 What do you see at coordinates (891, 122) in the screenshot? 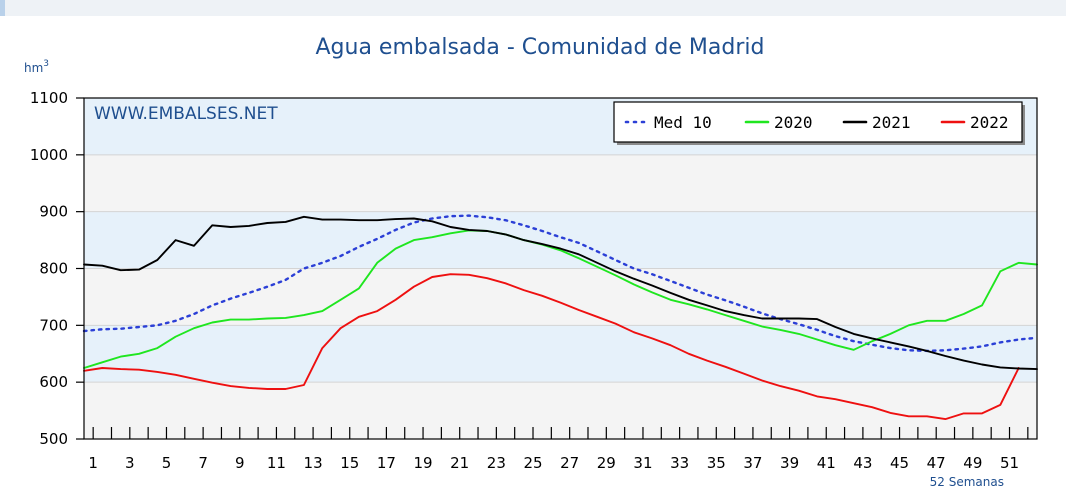
I see `legend-label: 2021` at bounding box center [891, 122].